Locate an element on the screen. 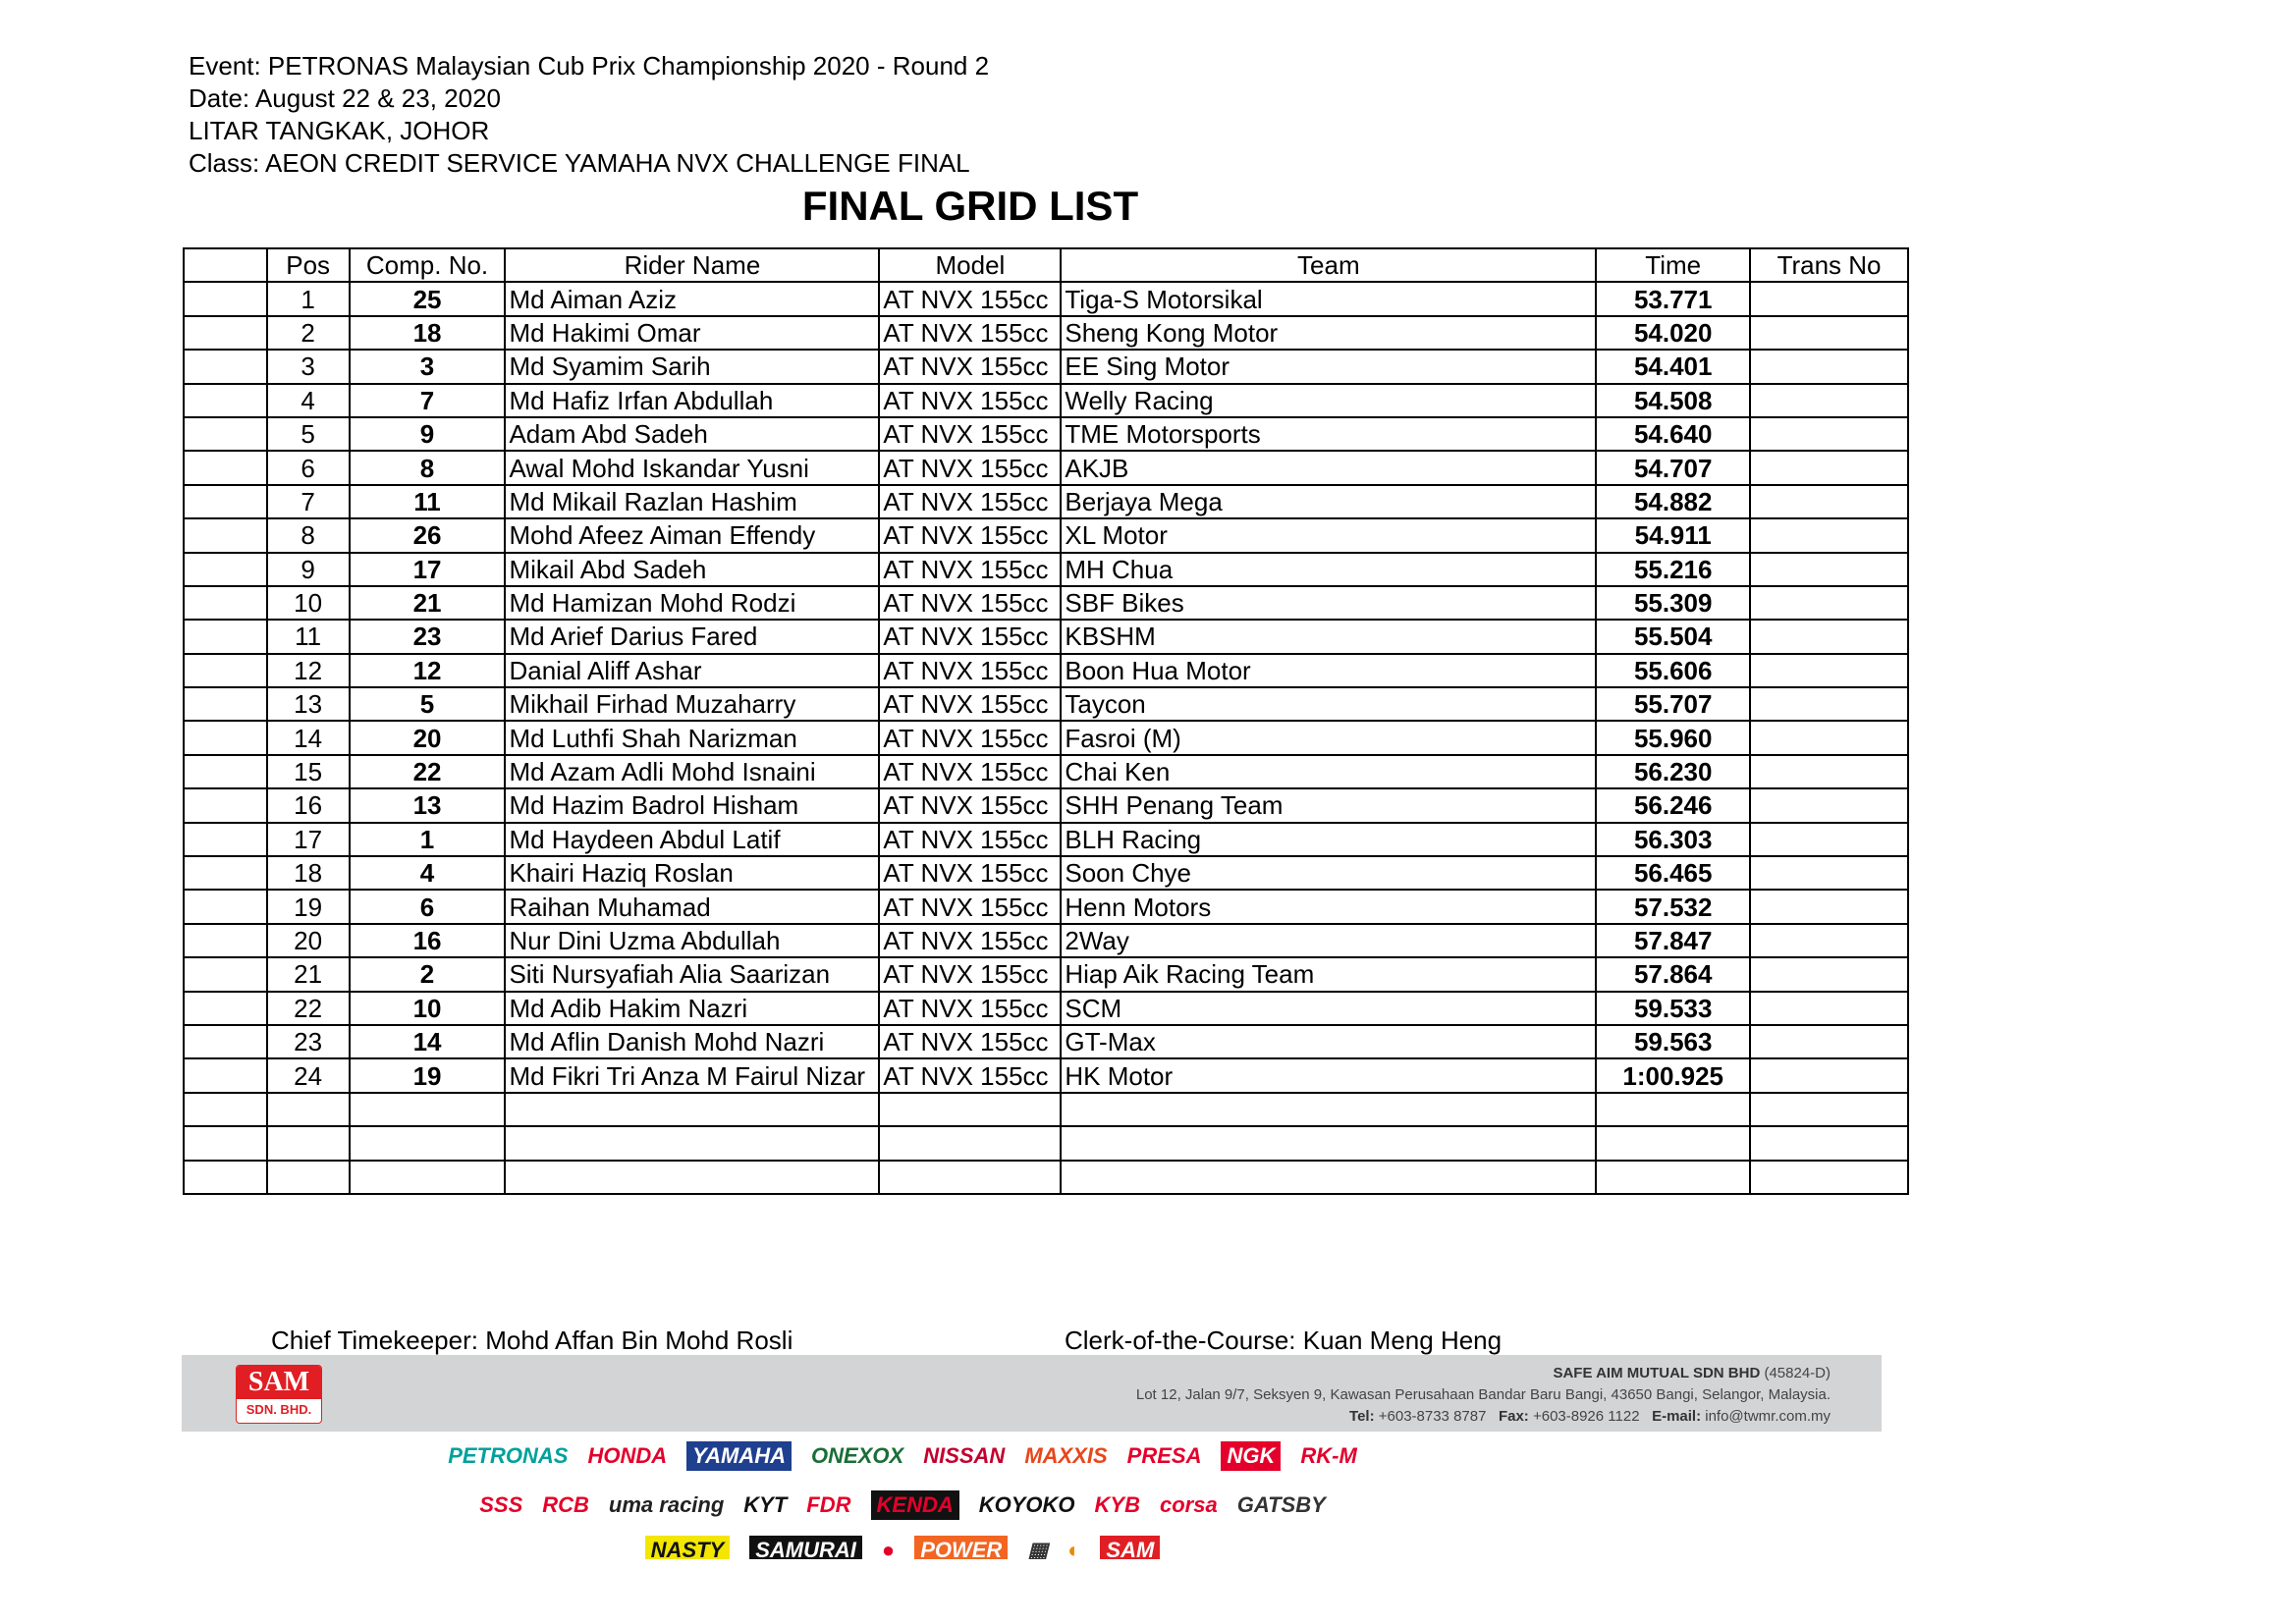 The height and width of the screenshot is (1624, 2296). rider-name-cell: Mikail Abd Sadeh is located at coordinates (692, 569).